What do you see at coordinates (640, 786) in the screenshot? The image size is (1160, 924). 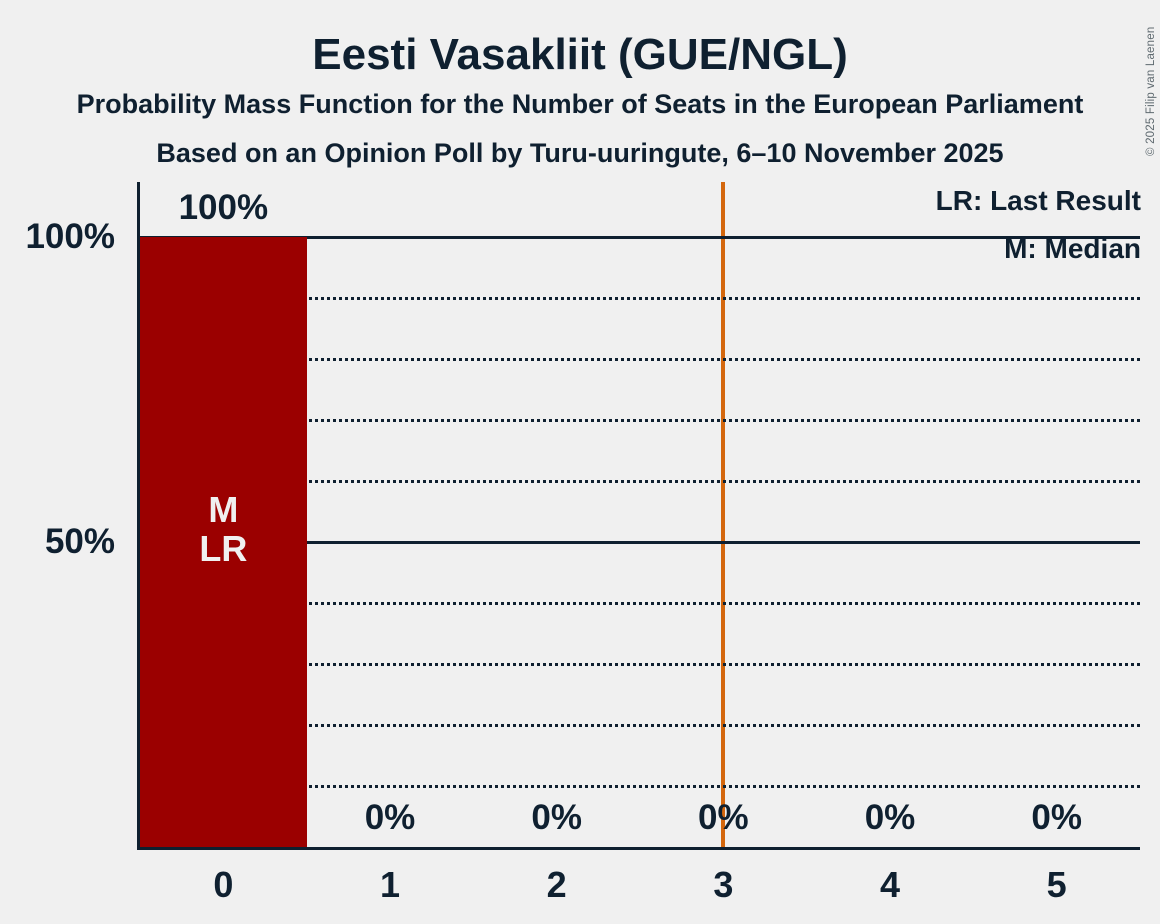 I see `gridline-10pct` at bounding box center [640, 786].